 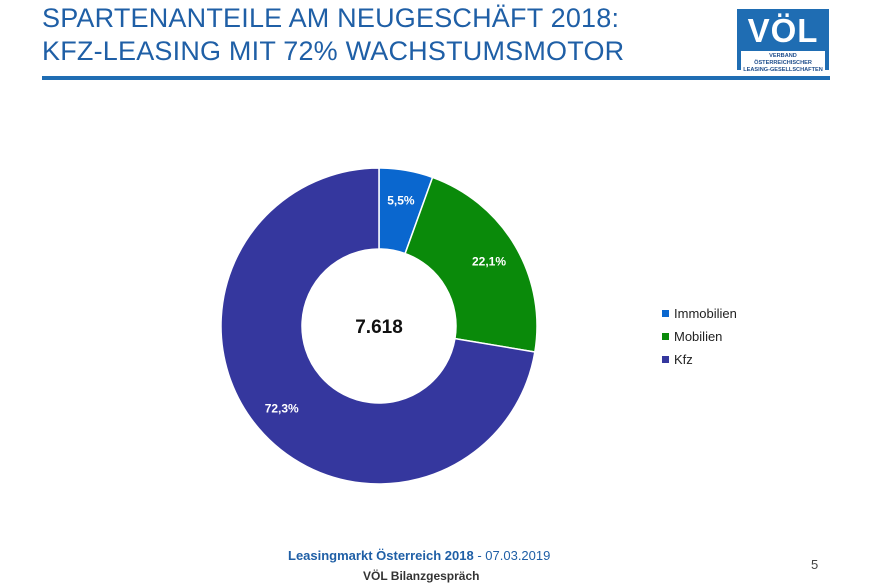 I want to click on legend-label: Mobilien, so click(x=698, y=336).